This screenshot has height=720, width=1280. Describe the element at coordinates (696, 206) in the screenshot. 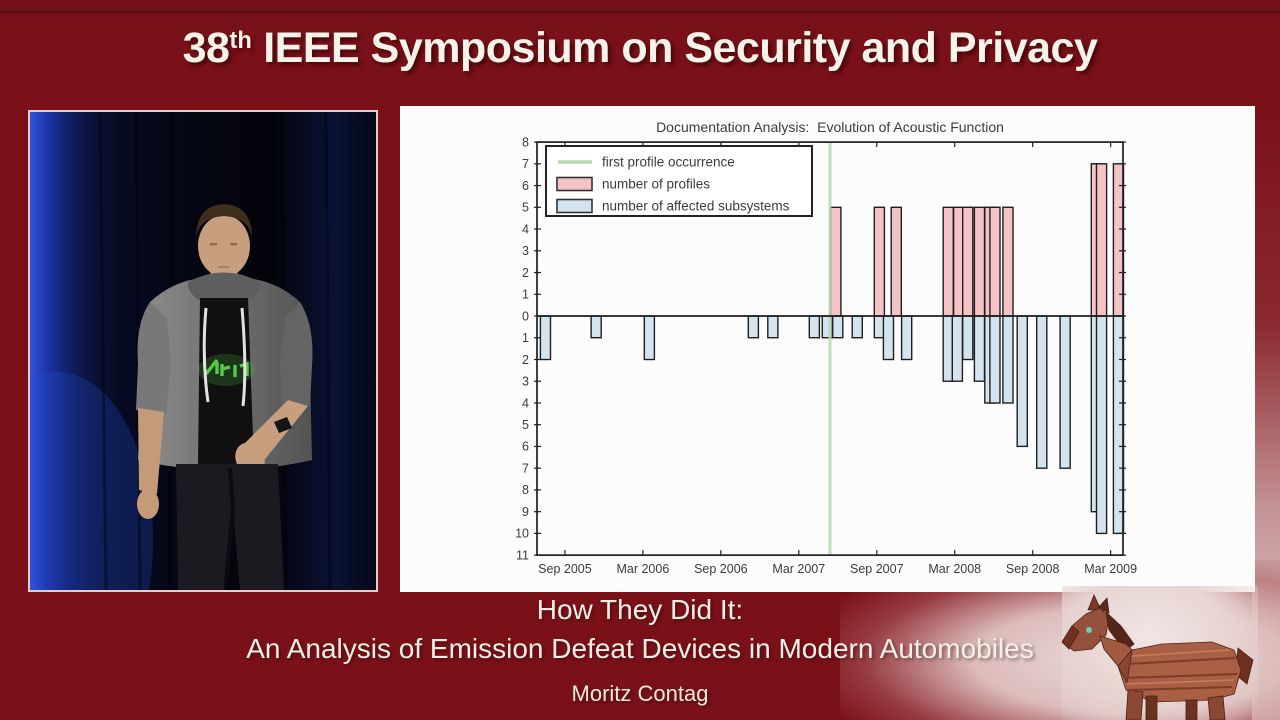

I see `svg-text: number of affected subsystems` at that location.